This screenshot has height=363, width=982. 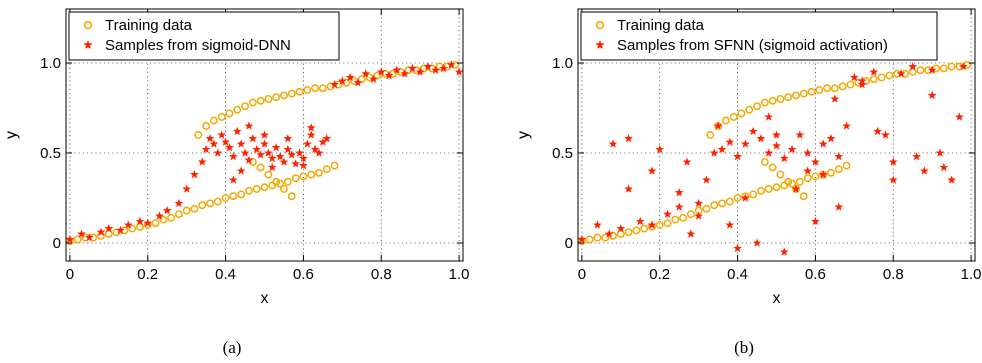 What do you see at coordinates (225, 274) in the screenshot?
I see `x-tick-label: 0.4` at bounding box center [225, 274].